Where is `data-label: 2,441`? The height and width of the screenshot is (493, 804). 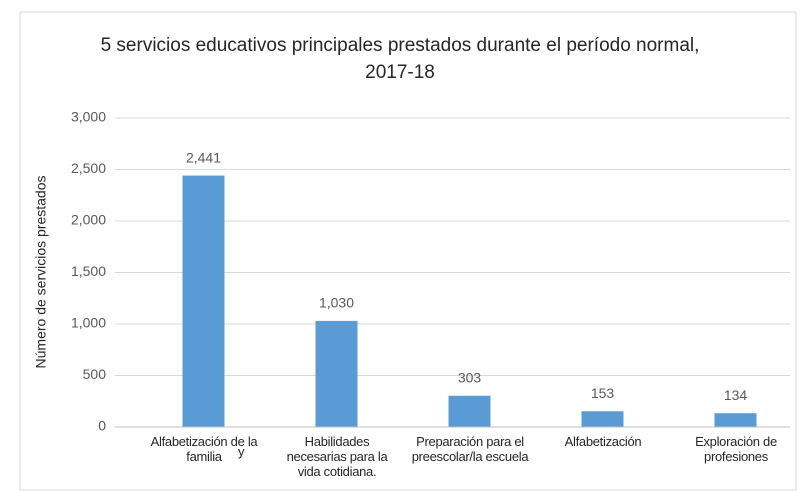
data-label: 2,441 is located at coordinates (203, 157).